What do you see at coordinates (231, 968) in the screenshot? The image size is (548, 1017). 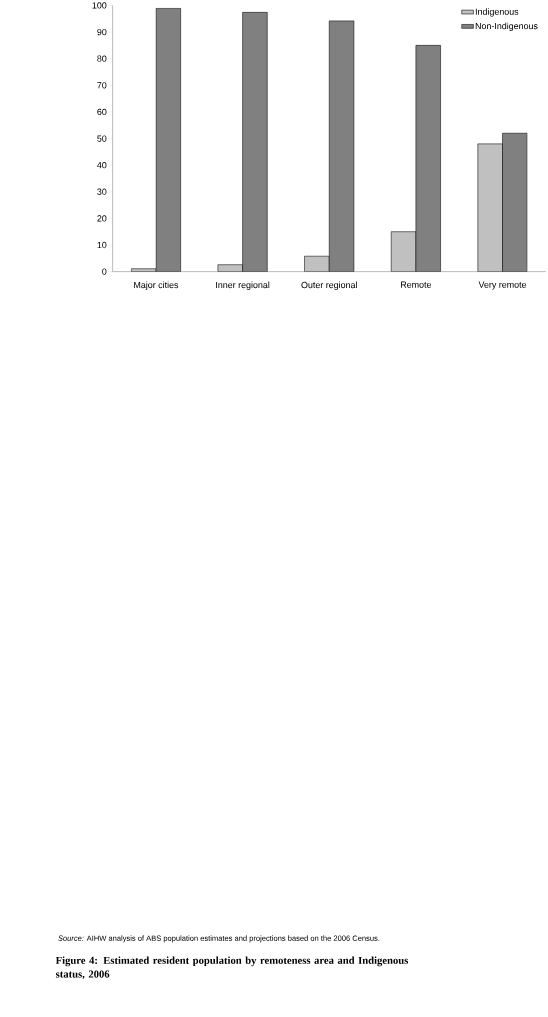 I see `text: Figure 4: Estimated resident population by remoteness area and Indigenous status, 2006` at bounding box center [231, 968].